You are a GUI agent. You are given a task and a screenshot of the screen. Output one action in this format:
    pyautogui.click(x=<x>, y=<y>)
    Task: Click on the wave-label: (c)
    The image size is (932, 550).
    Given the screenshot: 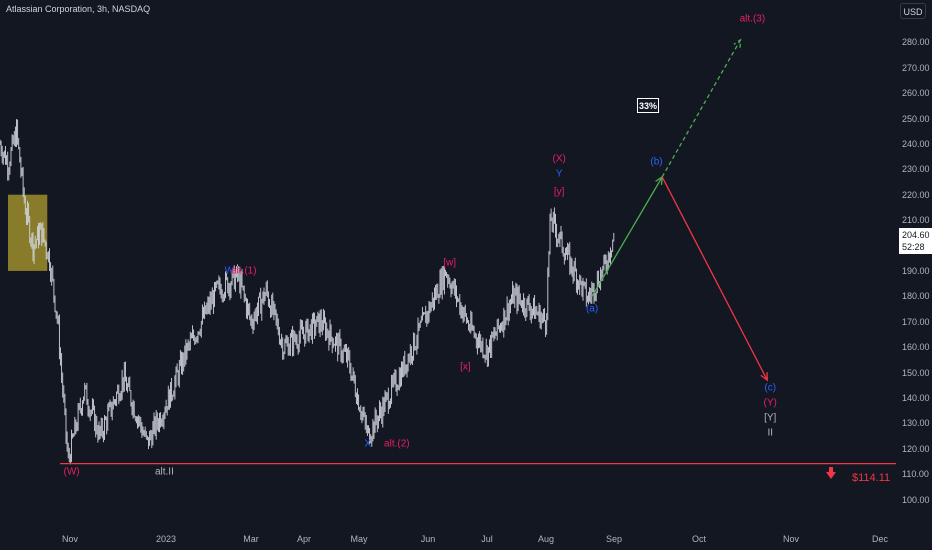 What is the action you would take?
    pyautogui.click(x=770, y=388)
    